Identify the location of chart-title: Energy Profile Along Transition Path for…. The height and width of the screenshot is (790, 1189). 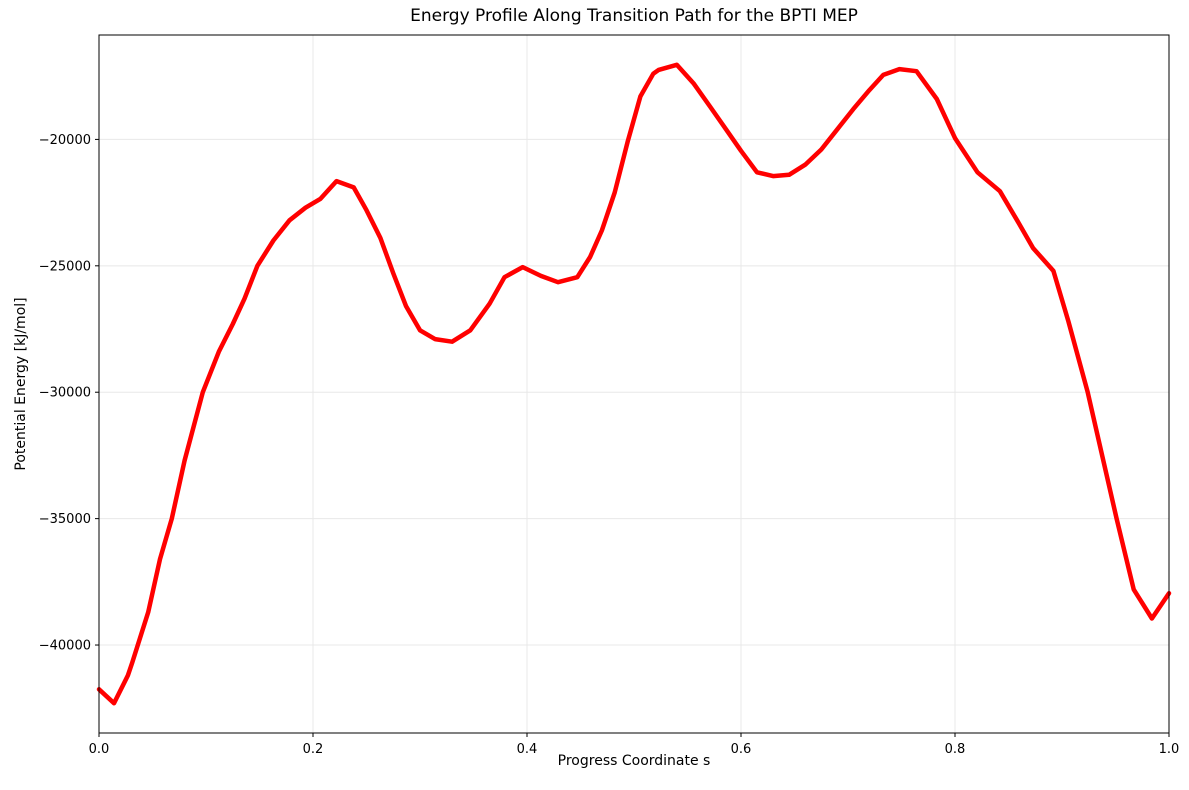
(634, 16).